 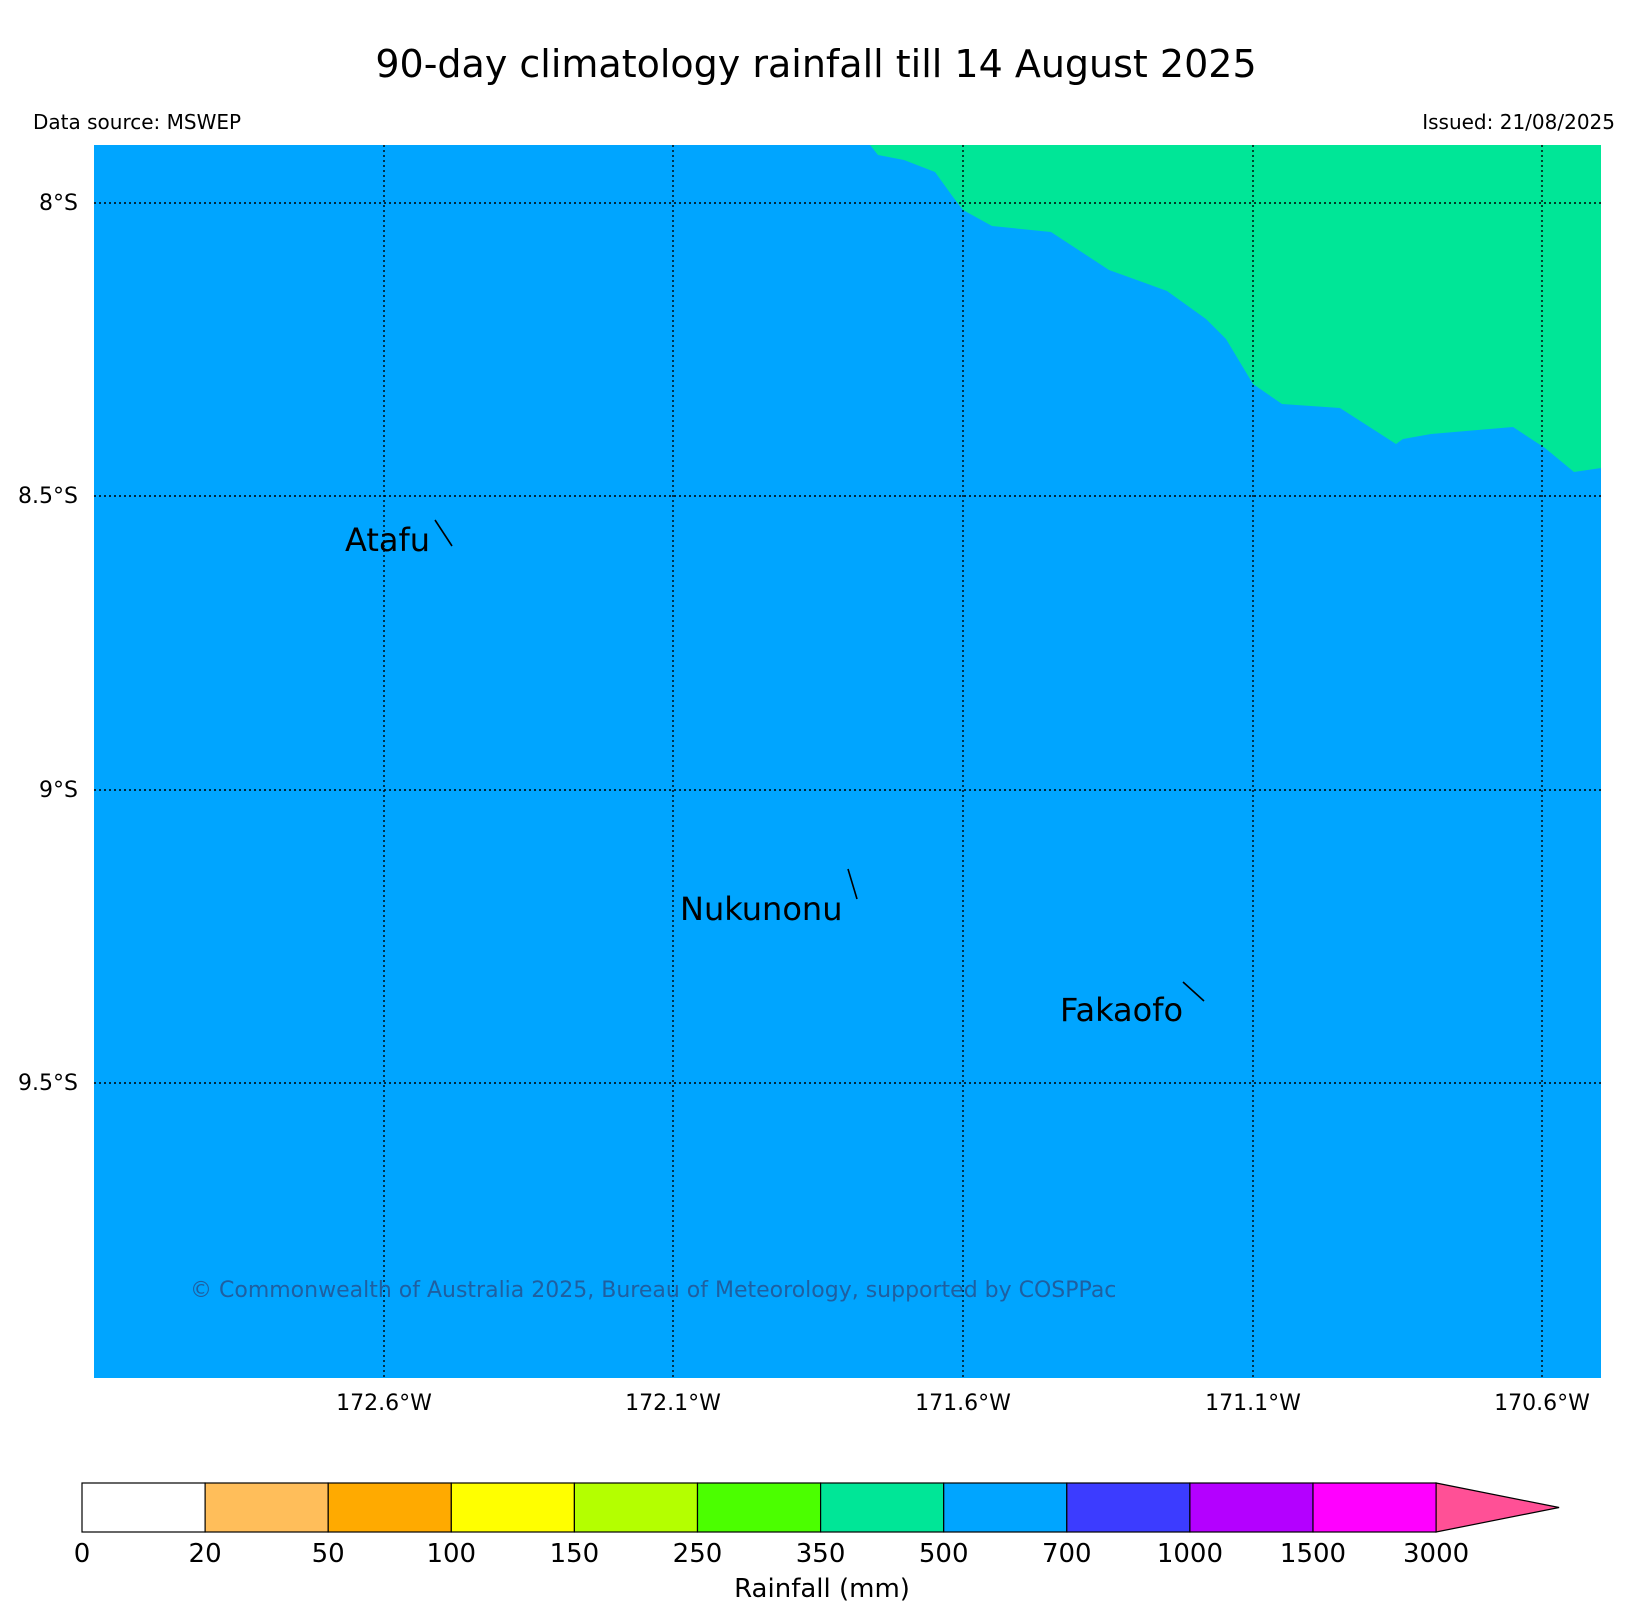 I want to click on colorbar-tick-label: 700, so click(x=1067, y=1554).